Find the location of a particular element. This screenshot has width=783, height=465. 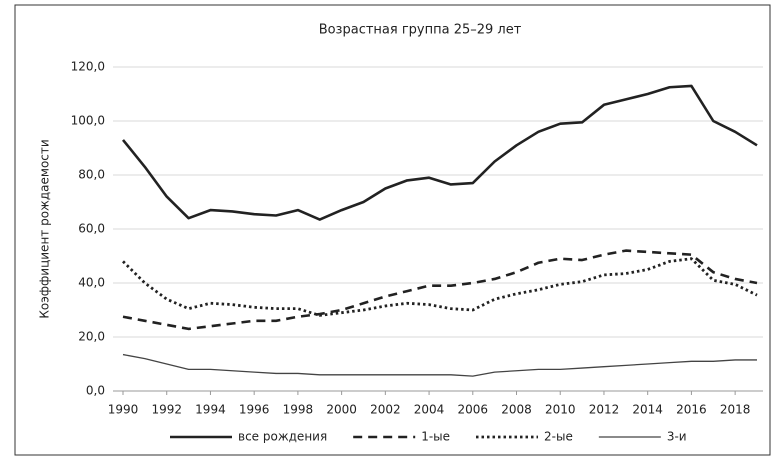

x-tick-label: 1994 is located at coordinates (210, 410).